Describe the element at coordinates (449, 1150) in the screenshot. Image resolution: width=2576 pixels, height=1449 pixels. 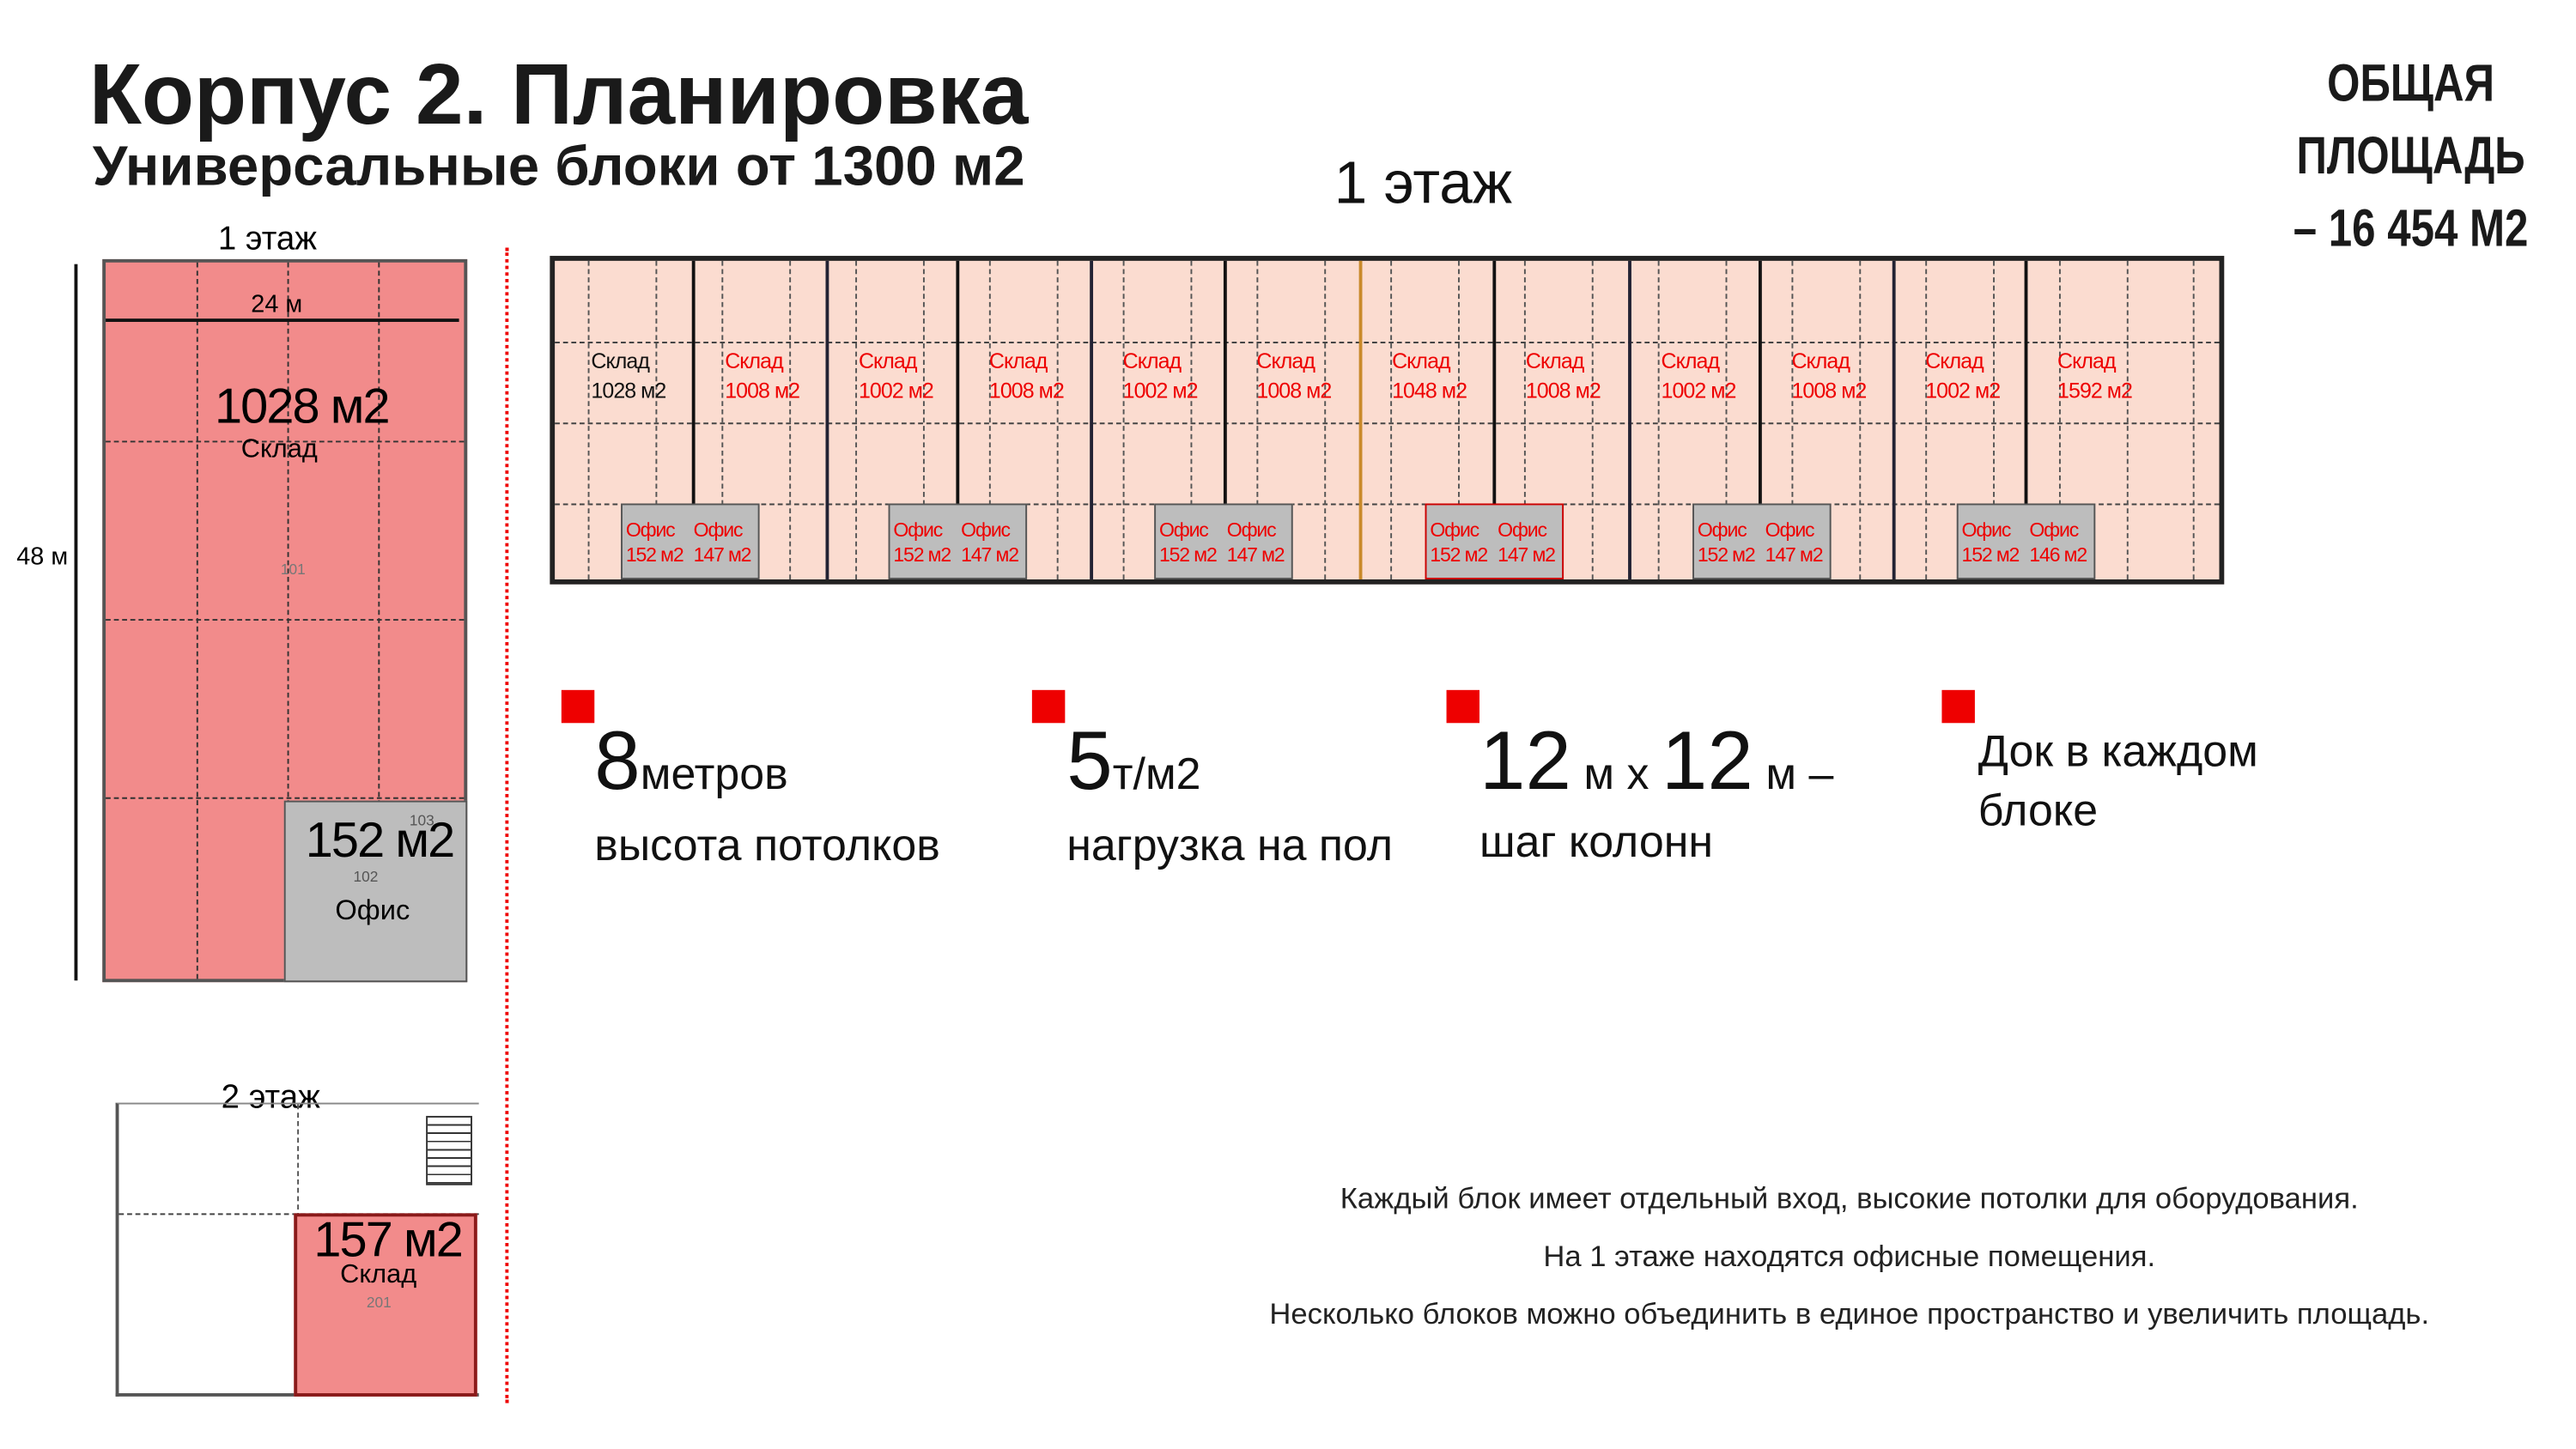
I see `stairs-icon` at that location.